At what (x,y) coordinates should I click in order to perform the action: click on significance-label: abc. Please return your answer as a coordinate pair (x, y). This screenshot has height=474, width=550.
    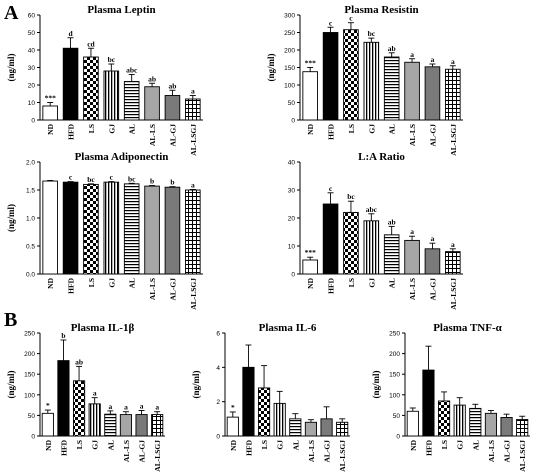
    Looking at the image, I should click on (372, 209).